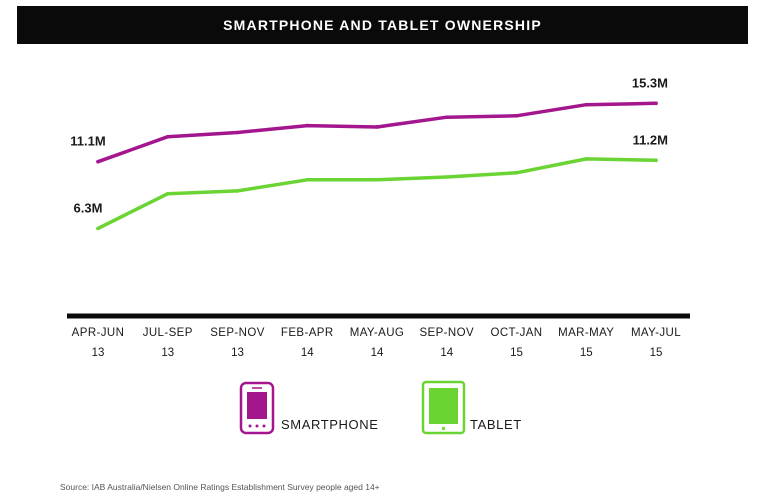 The image size is (765, 502). What do you see at coordinates (330, 424) in the screenshot?
I see `legend-label-smartphone: SMARTPHONE` at bounding box center [330, 424].